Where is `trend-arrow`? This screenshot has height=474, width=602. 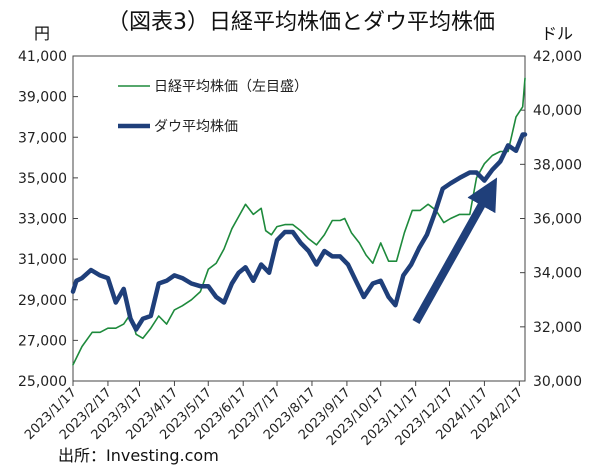 trend-arrow is located at coordinates (455, 250).